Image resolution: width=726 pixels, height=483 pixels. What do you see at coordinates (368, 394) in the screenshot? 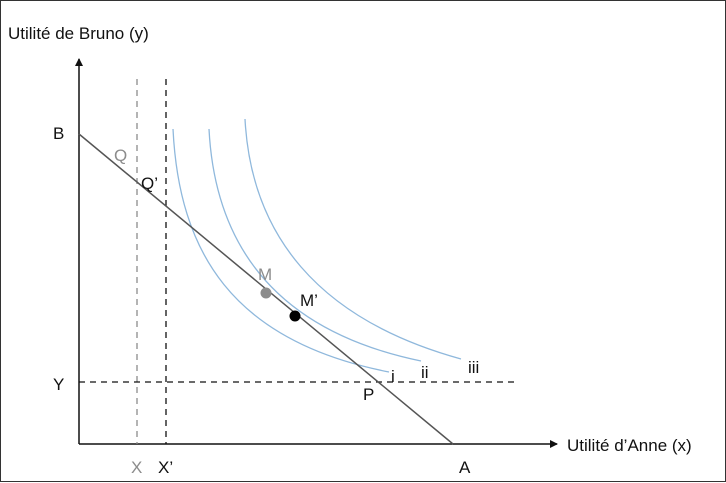
I see `label-p: P` at bounding box center [368, 394].